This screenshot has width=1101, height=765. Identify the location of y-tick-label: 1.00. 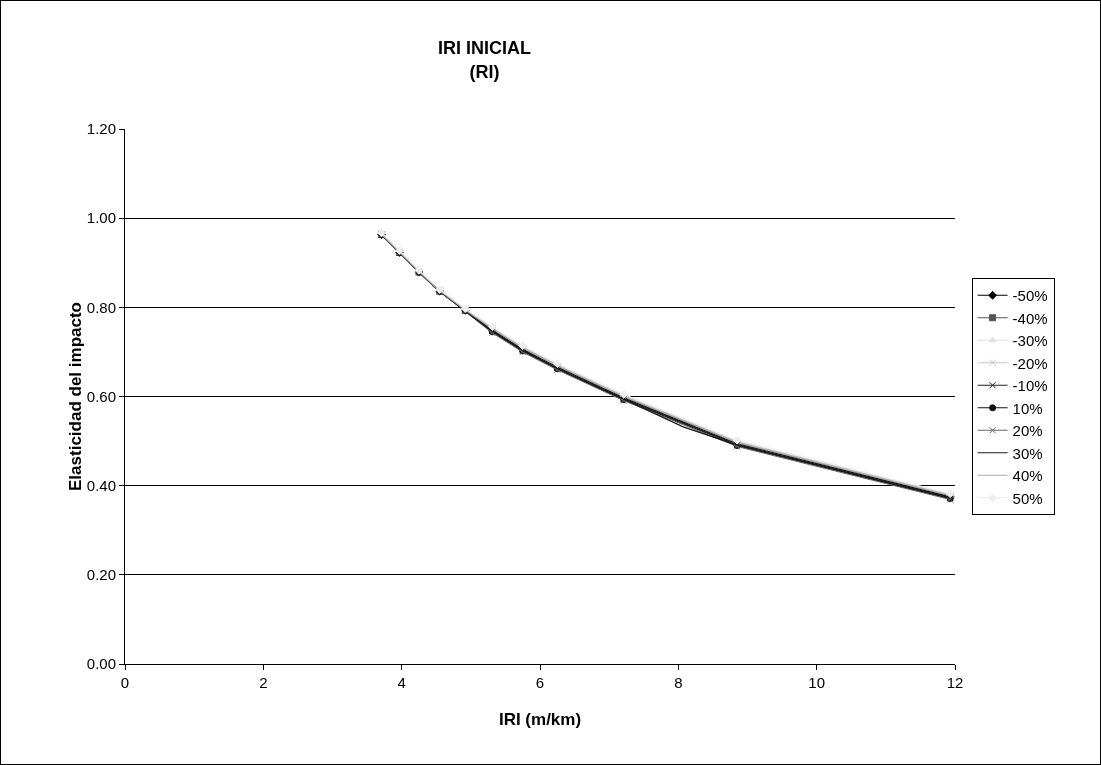
(101, 218).